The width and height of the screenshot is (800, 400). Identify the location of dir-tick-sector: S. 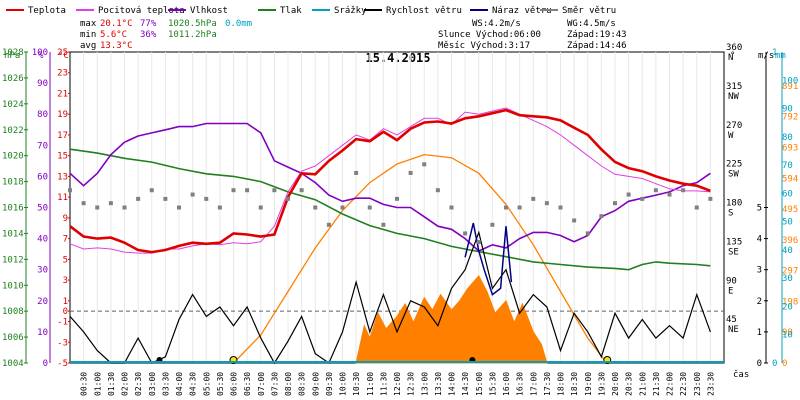
(730, 214).